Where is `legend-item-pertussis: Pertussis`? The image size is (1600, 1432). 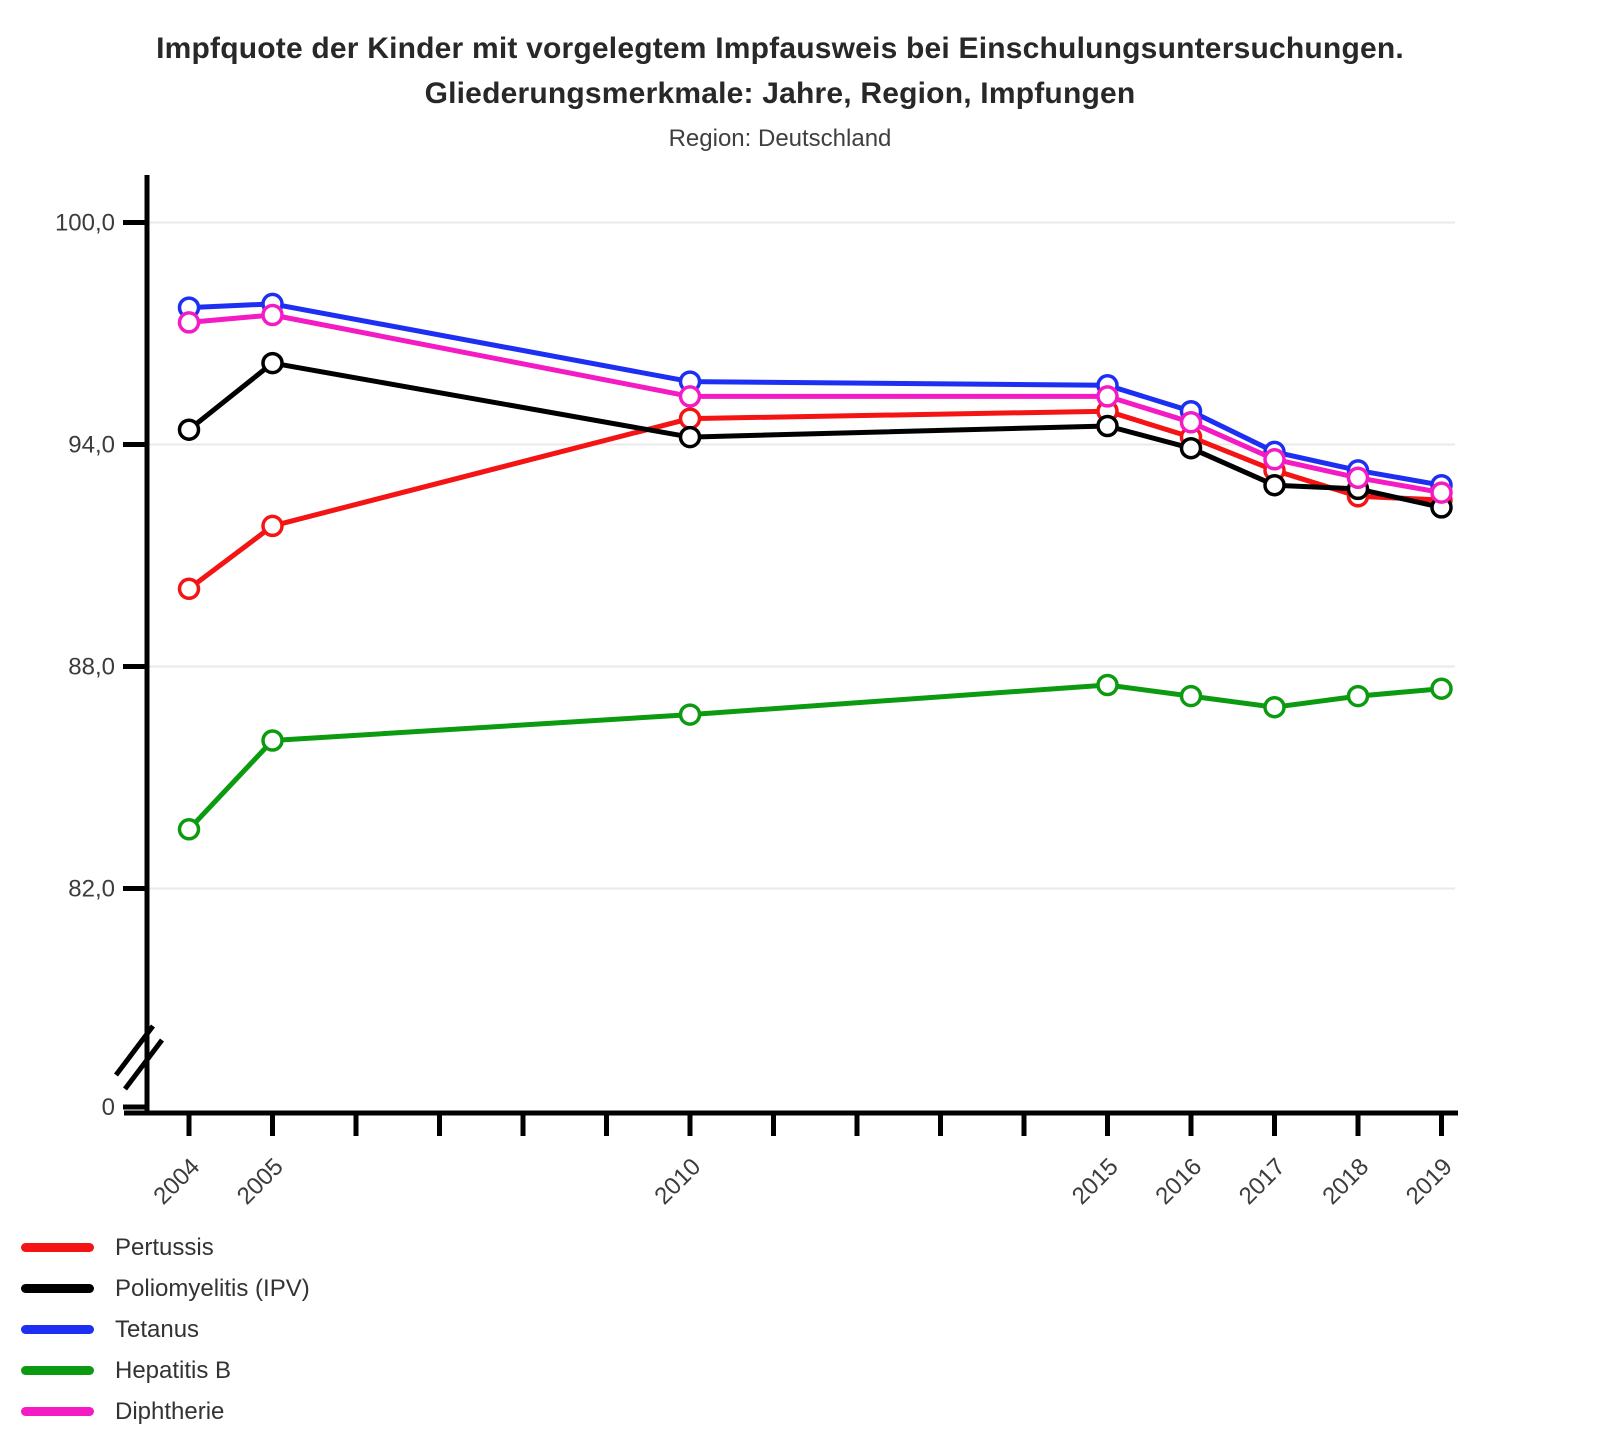
legend-item-pertussis: Pertussis is located at coordinates (165, 1247).